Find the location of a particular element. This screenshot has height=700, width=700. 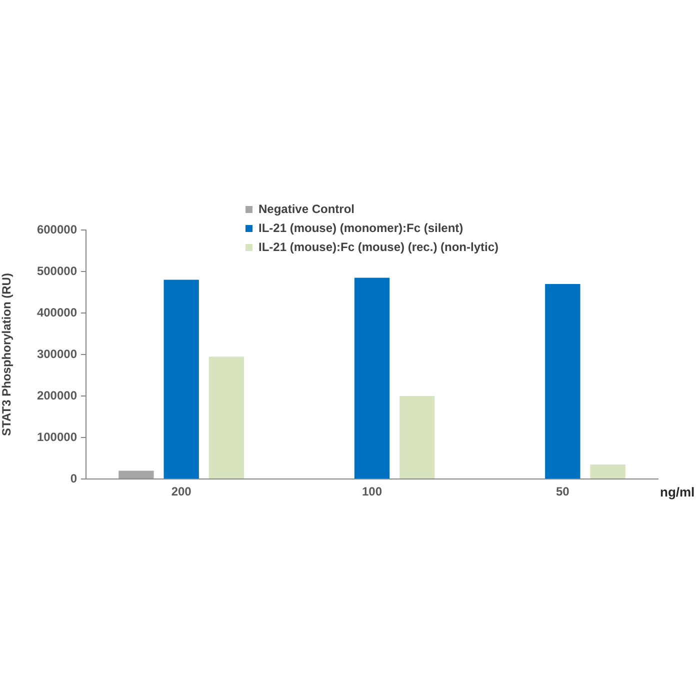

x-tick-label: 100 is located at coordinates (372, 491).